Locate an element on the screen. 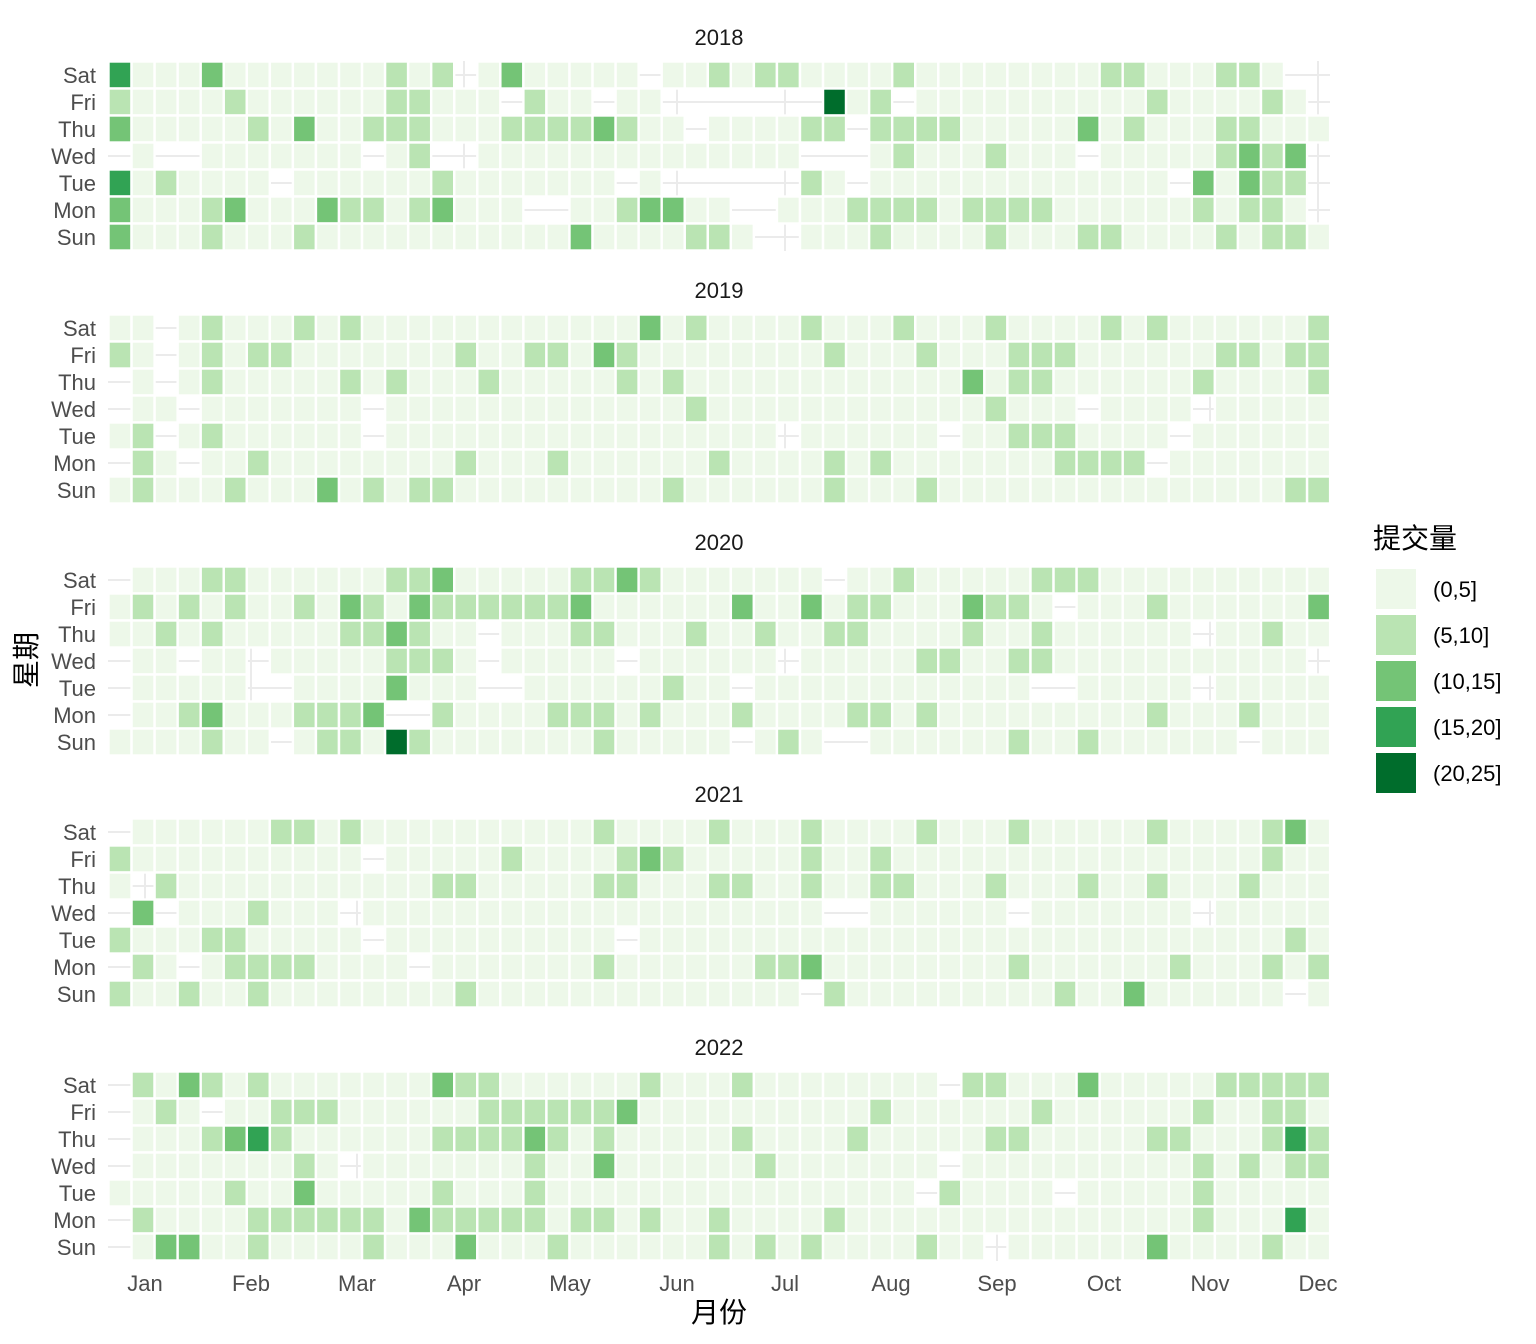 Image resolution: width=1536 pixels, height=1344 pixels. day-label-tue: Tue is located at coordinates (77, 940).